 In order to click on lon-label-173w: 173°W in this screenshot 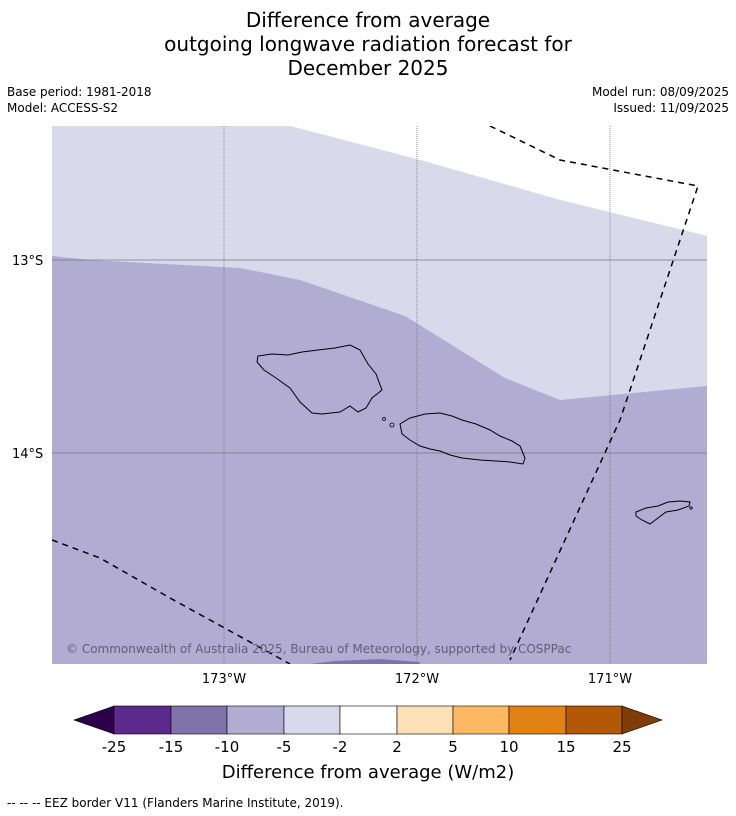, I will do `click(224, 679)`.